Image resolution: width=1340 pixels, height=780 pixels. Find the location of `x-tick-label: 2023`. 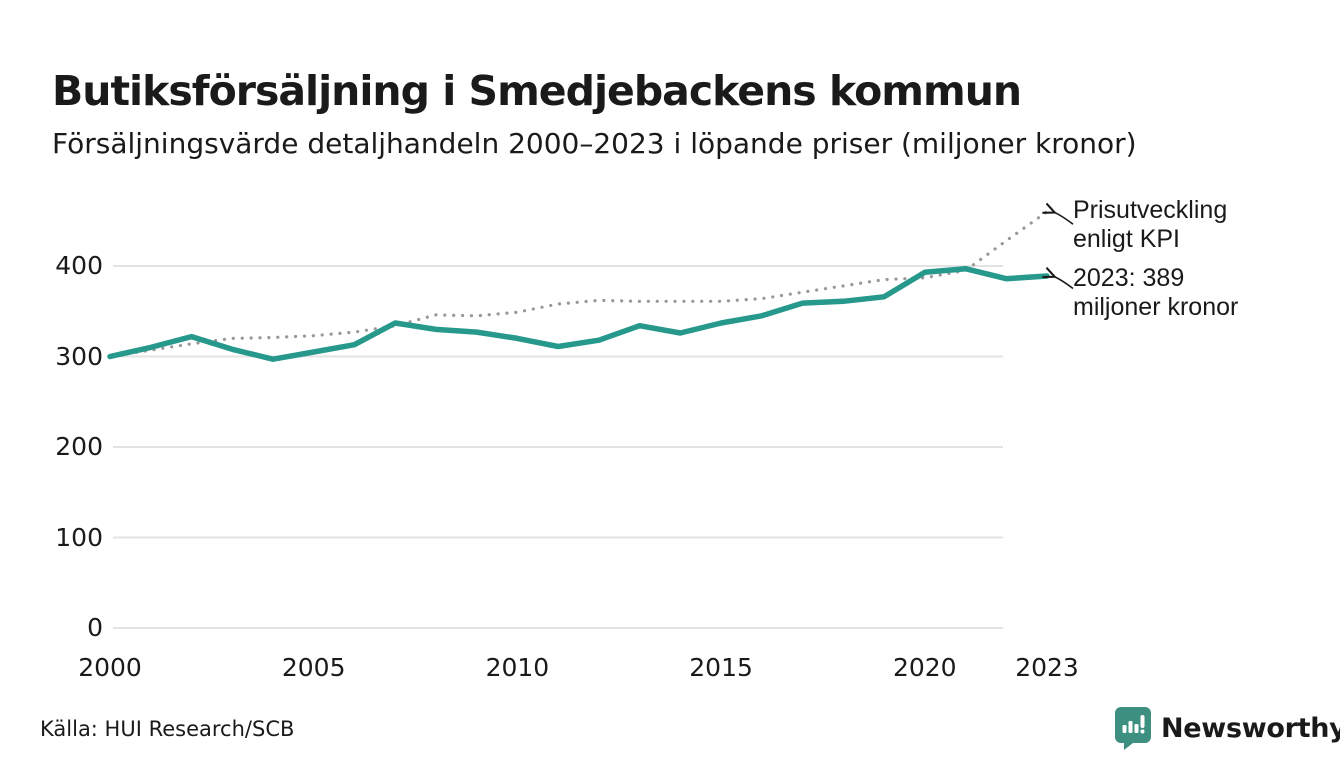

x-tick-label: 2023 is located at coordinates (1047, 667).